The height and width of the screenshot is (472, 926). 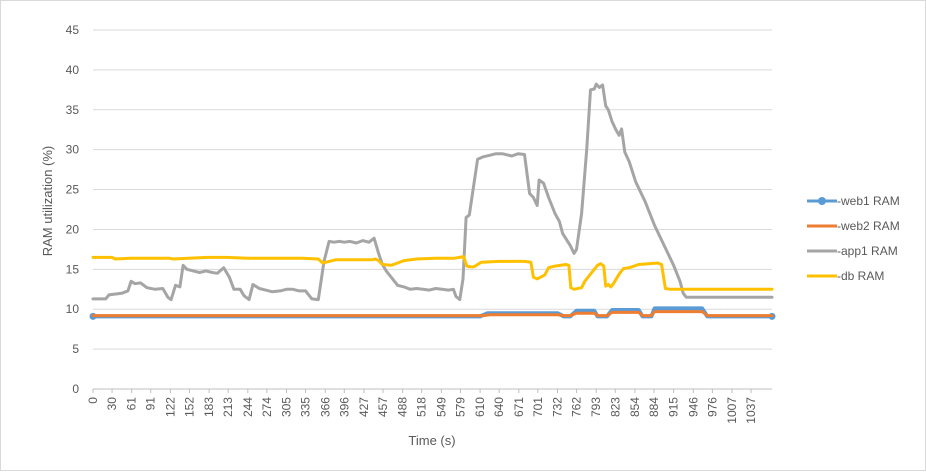 I want to click on legend-label-0: -web1 RAM, so click(x=868, y=201).